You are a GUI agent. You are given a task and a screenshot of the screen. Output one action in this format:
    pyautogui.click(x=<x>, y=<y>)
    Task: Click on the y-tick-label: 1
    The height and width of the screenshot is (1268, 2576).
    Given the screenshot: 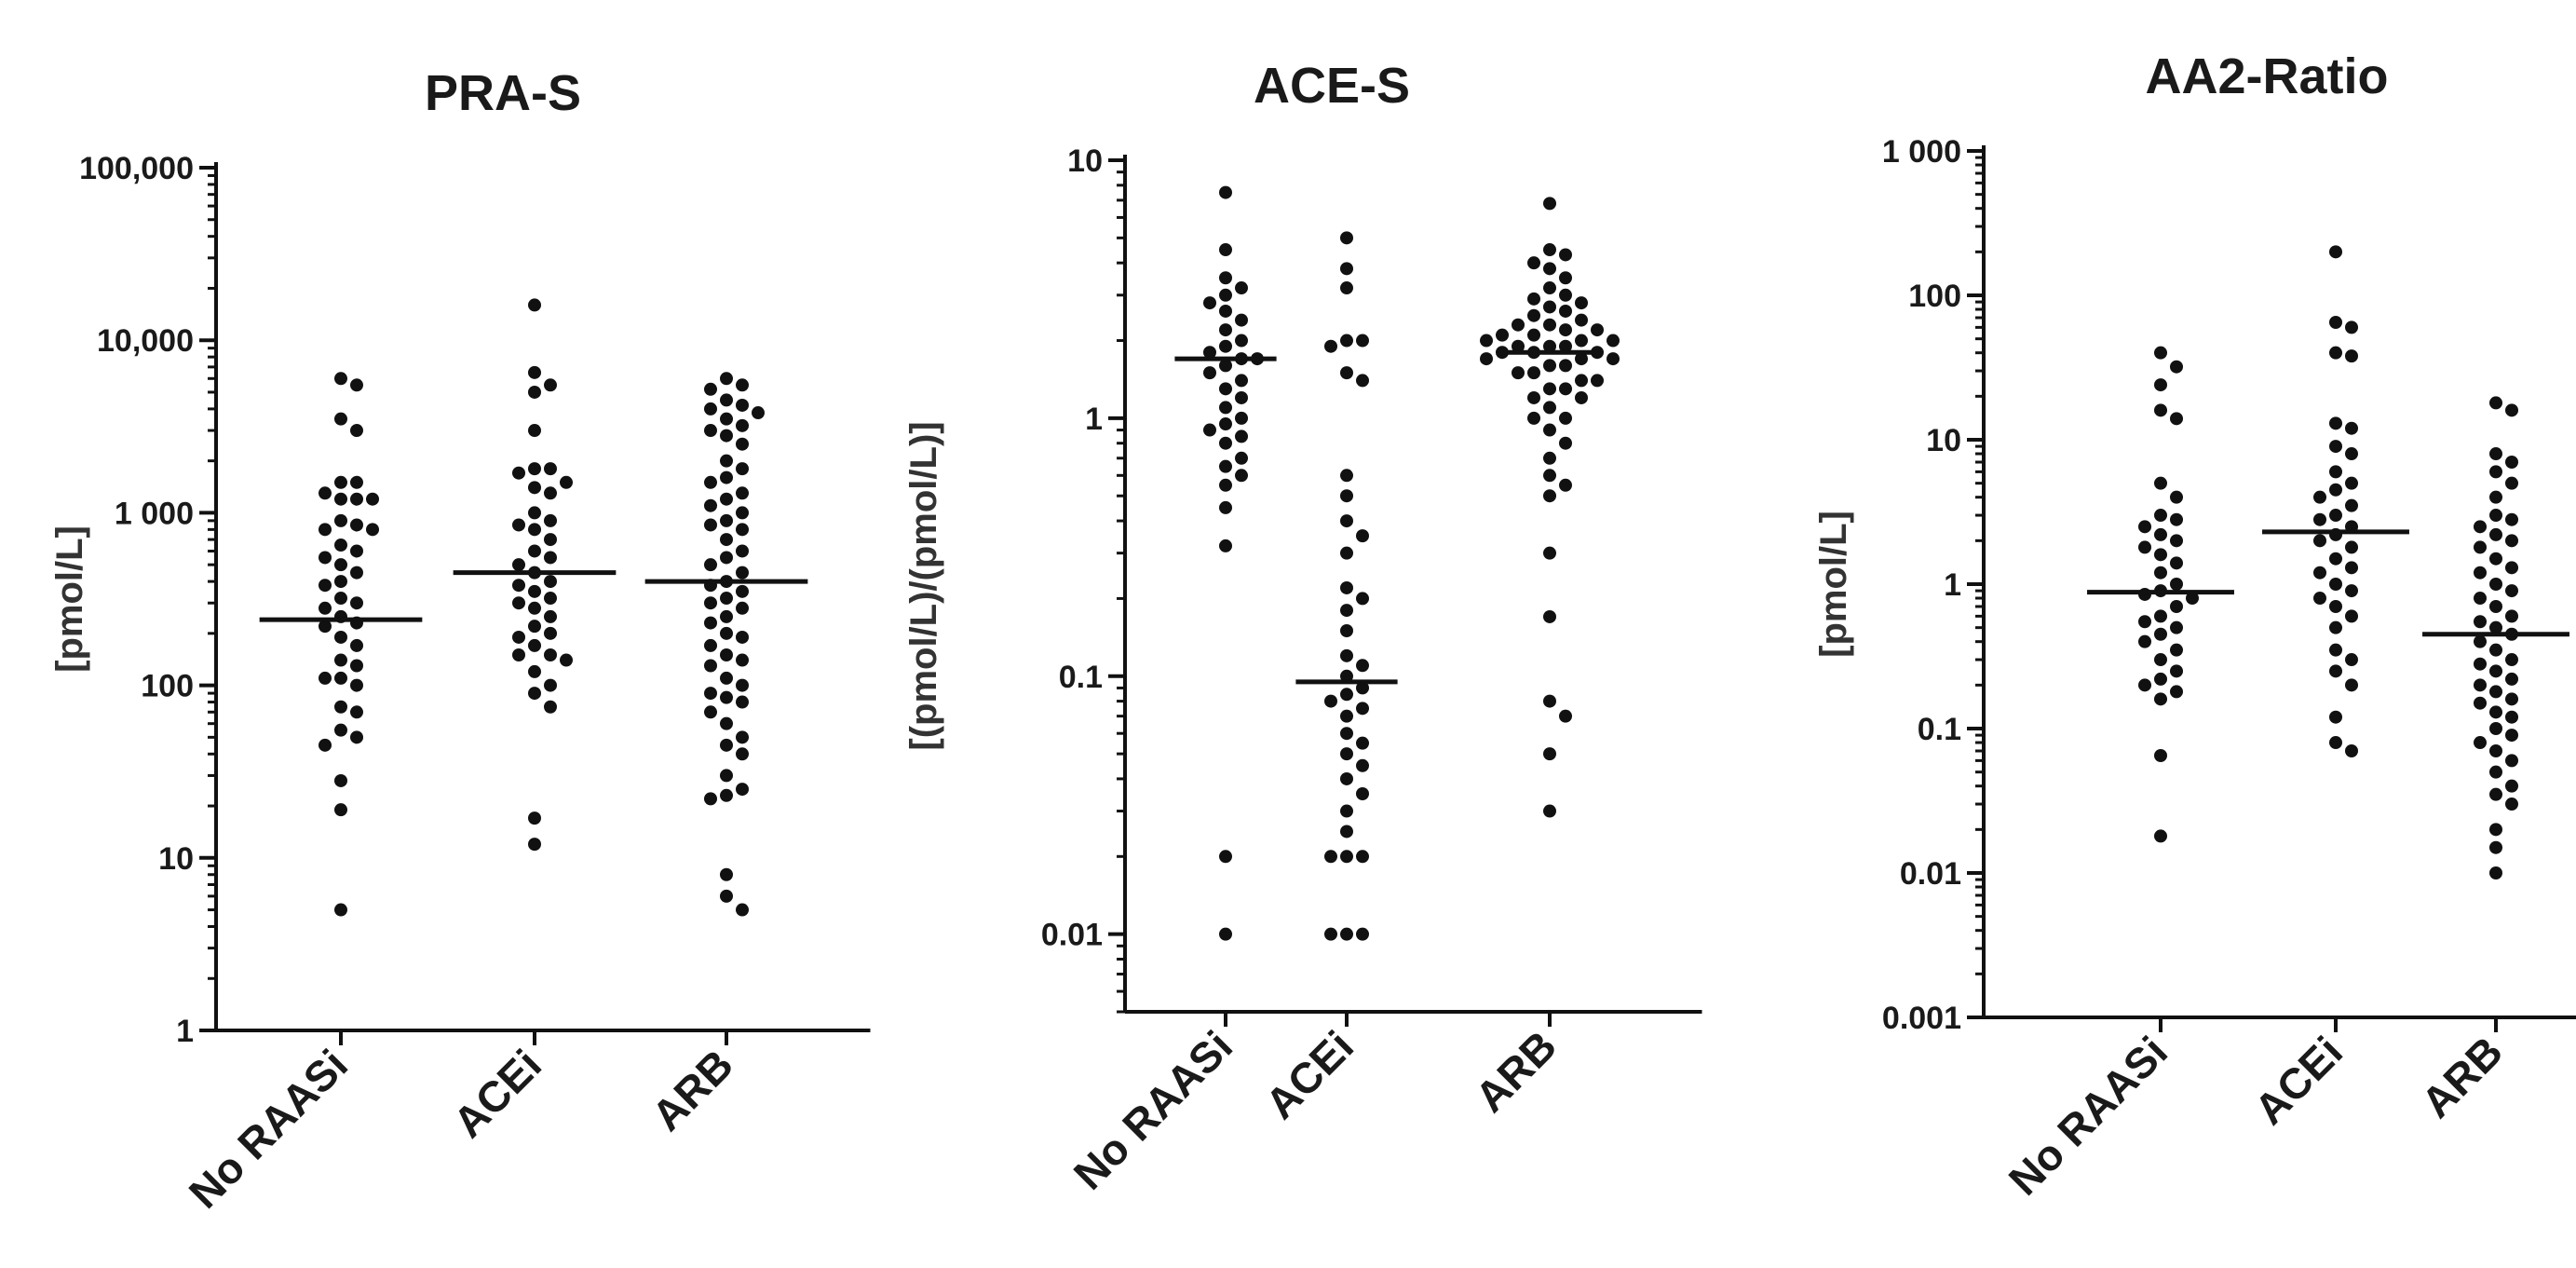 What is the action you would take?
    pyautogui.click(x=1094, y=419)
    